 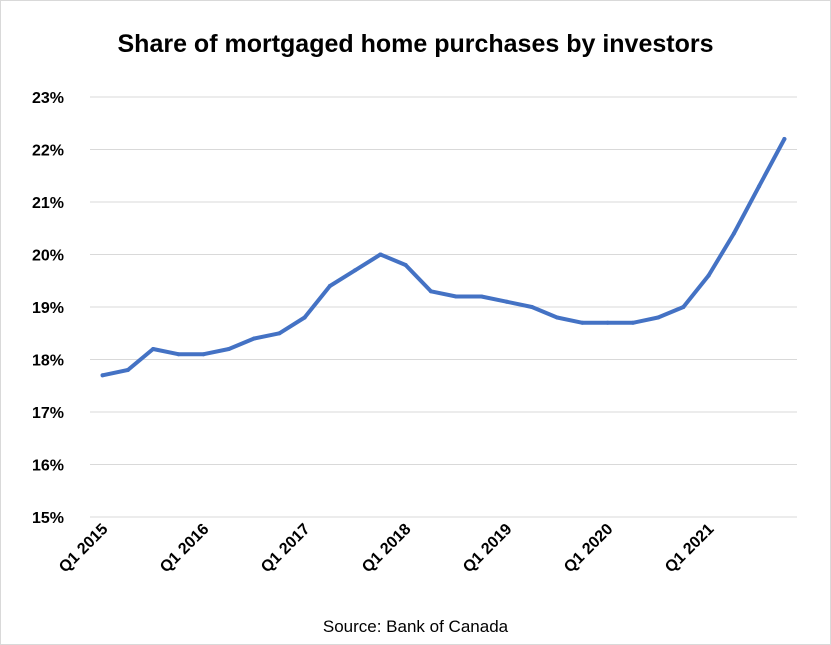 I want to click on x-tick-label: Q1 2017, so click(x=285, y=548).